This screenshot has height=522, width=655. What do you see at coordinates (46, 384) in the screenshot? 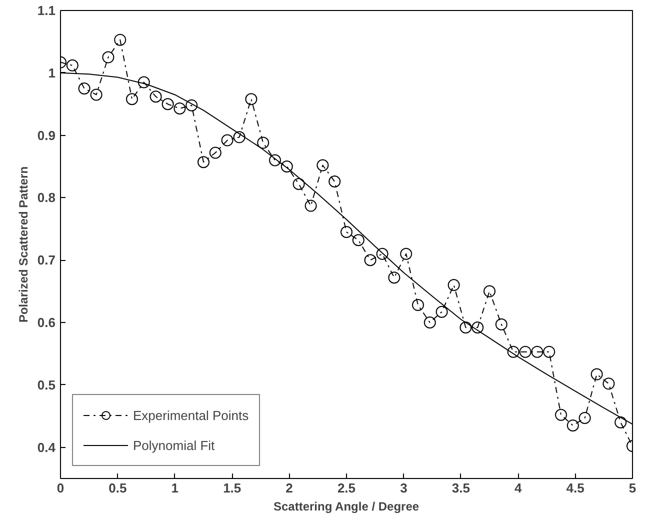
I see `y-tick-label: 0.5` at bounding box center [46, 384].